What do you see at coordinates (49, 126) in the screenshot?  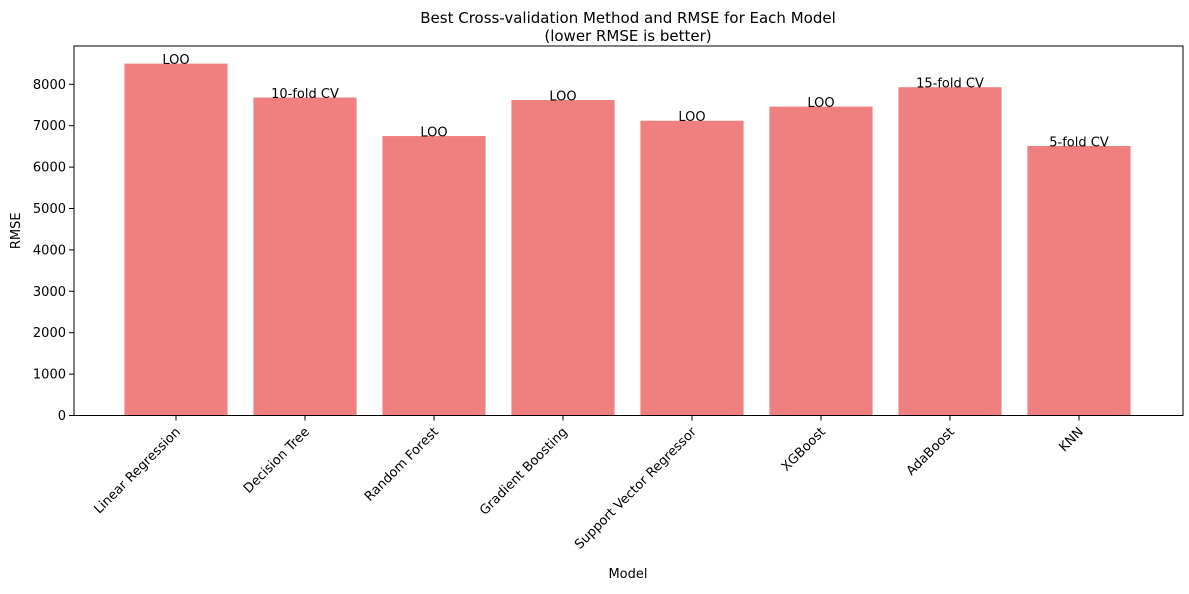 I see `y-tick-label: 7000` at bounding box center [49, 126].